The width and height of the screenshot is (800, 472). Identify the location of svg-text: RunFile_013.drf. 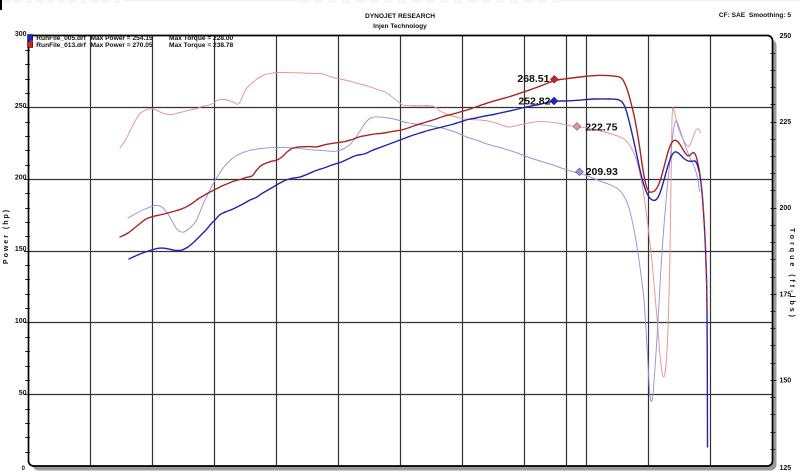
(61, 45).